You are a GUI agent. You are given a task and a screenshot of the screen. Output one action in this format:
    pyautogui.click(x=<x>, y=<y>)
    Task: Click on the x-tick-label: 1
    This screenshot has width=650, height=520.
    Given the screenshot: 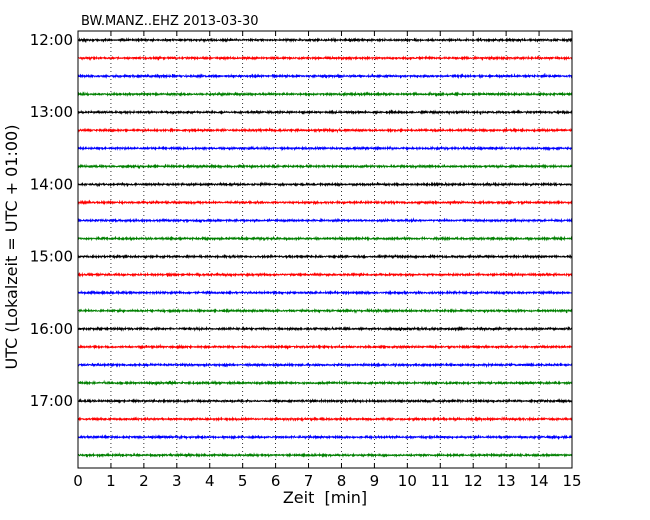 What is the action you would take?
    pyautogui.click(x=111, y=481)
    